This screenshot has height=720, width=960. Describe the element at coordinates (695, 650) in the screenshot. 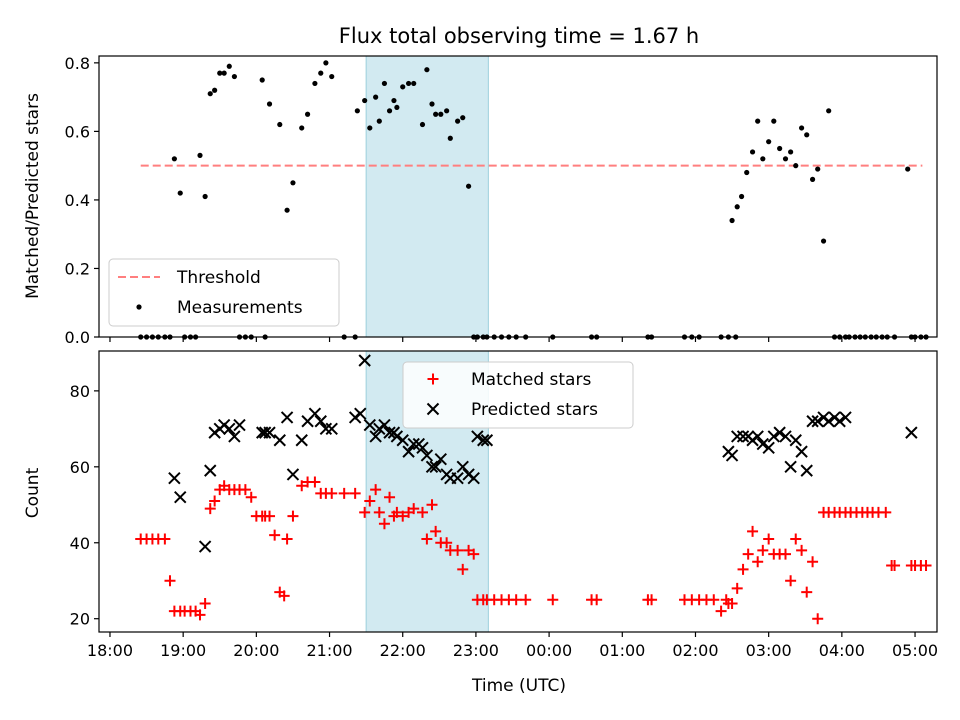

I see `x-tick-label: 02:00` at that location.